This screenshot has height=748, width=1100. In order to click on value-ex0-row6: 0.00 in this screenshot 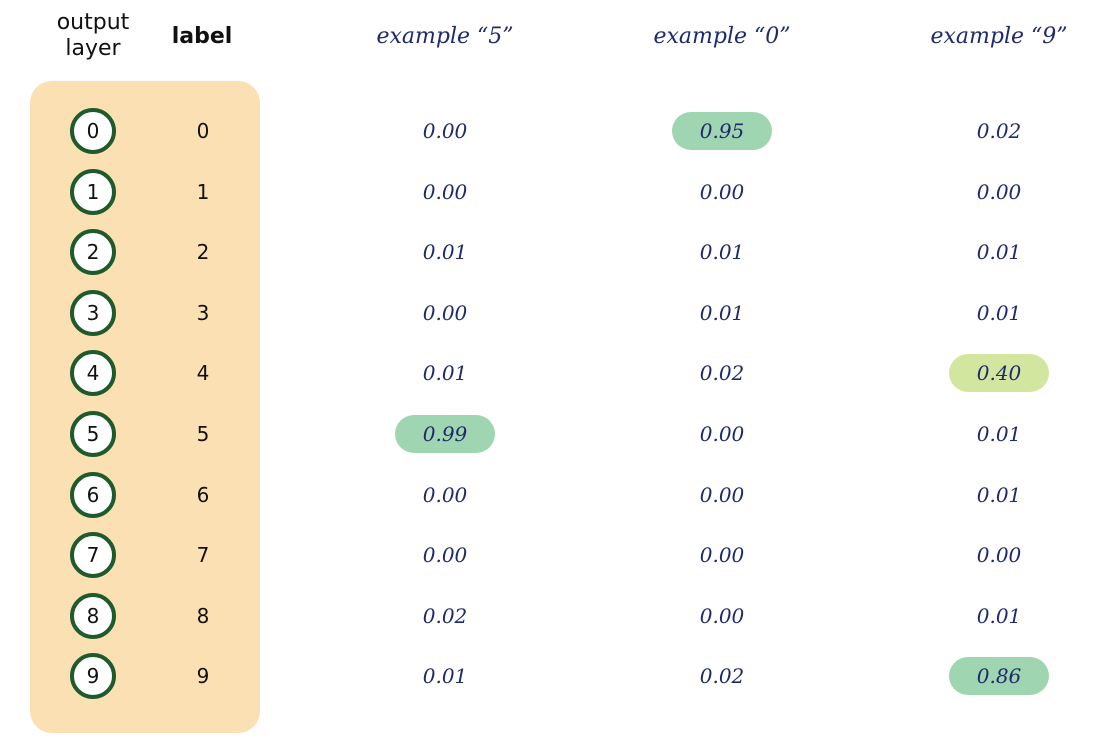, I will do `click(445, 494)`.